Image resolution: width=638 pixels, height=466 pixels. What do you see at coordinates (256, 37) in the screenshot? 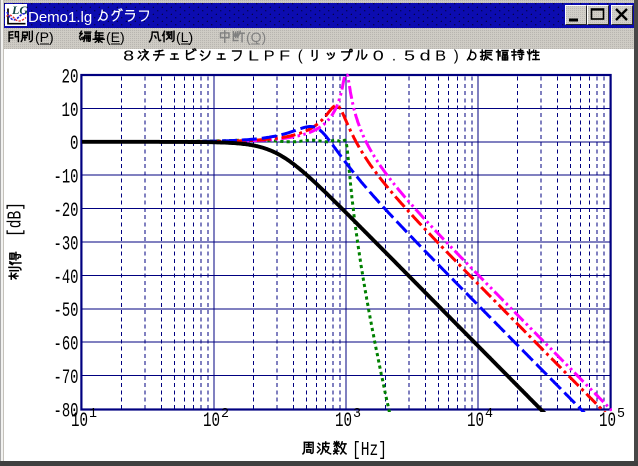
I see `svg-text: (Q)` at bounding box center [256, 37].